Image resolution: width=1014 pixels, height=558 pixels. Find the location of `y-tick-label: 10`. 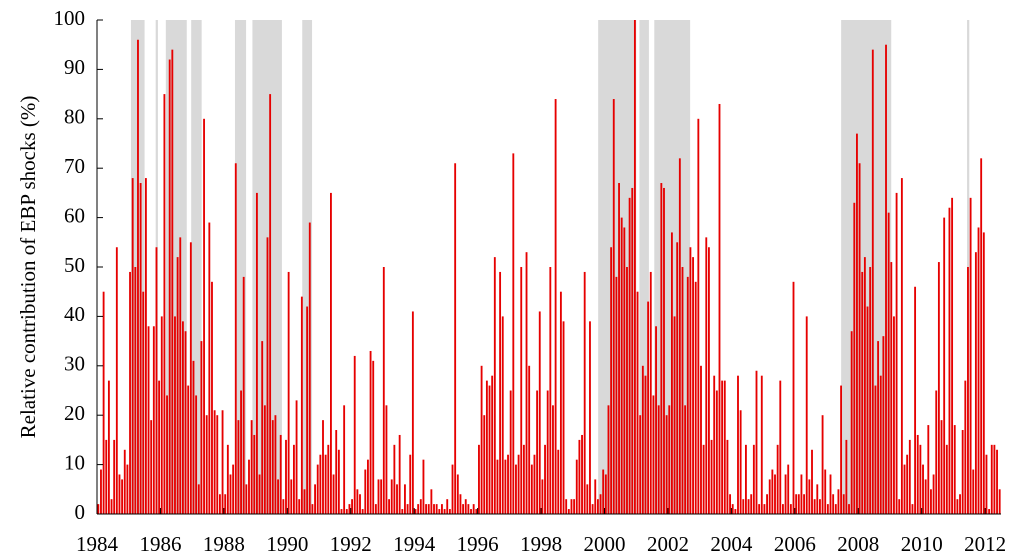

y-tick-label: 10 is located at coordinates (74, 462).